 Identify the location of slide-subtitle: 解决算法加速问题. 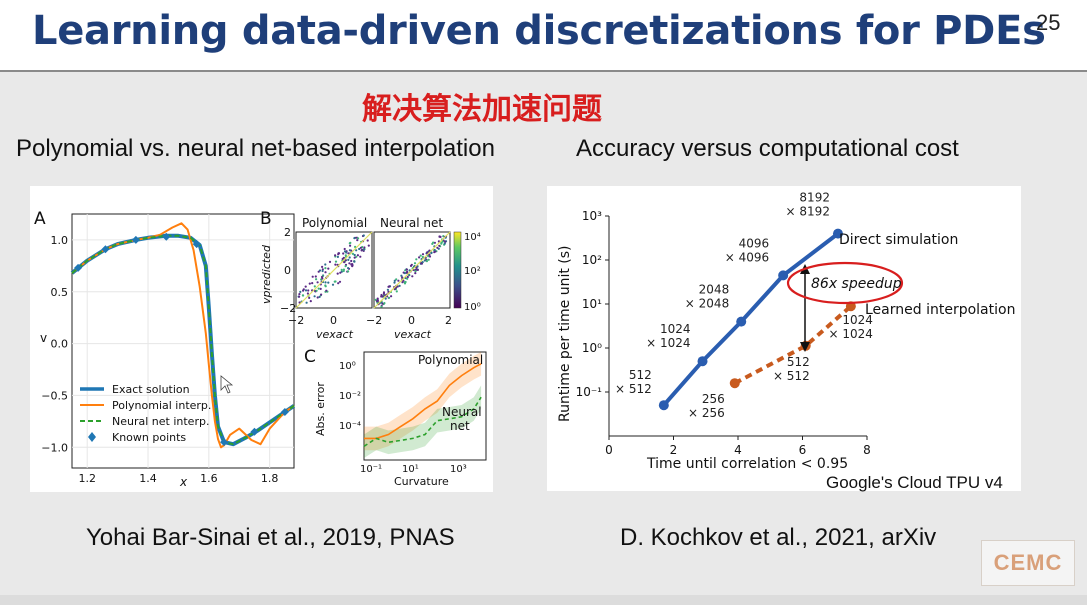
(482, 109).